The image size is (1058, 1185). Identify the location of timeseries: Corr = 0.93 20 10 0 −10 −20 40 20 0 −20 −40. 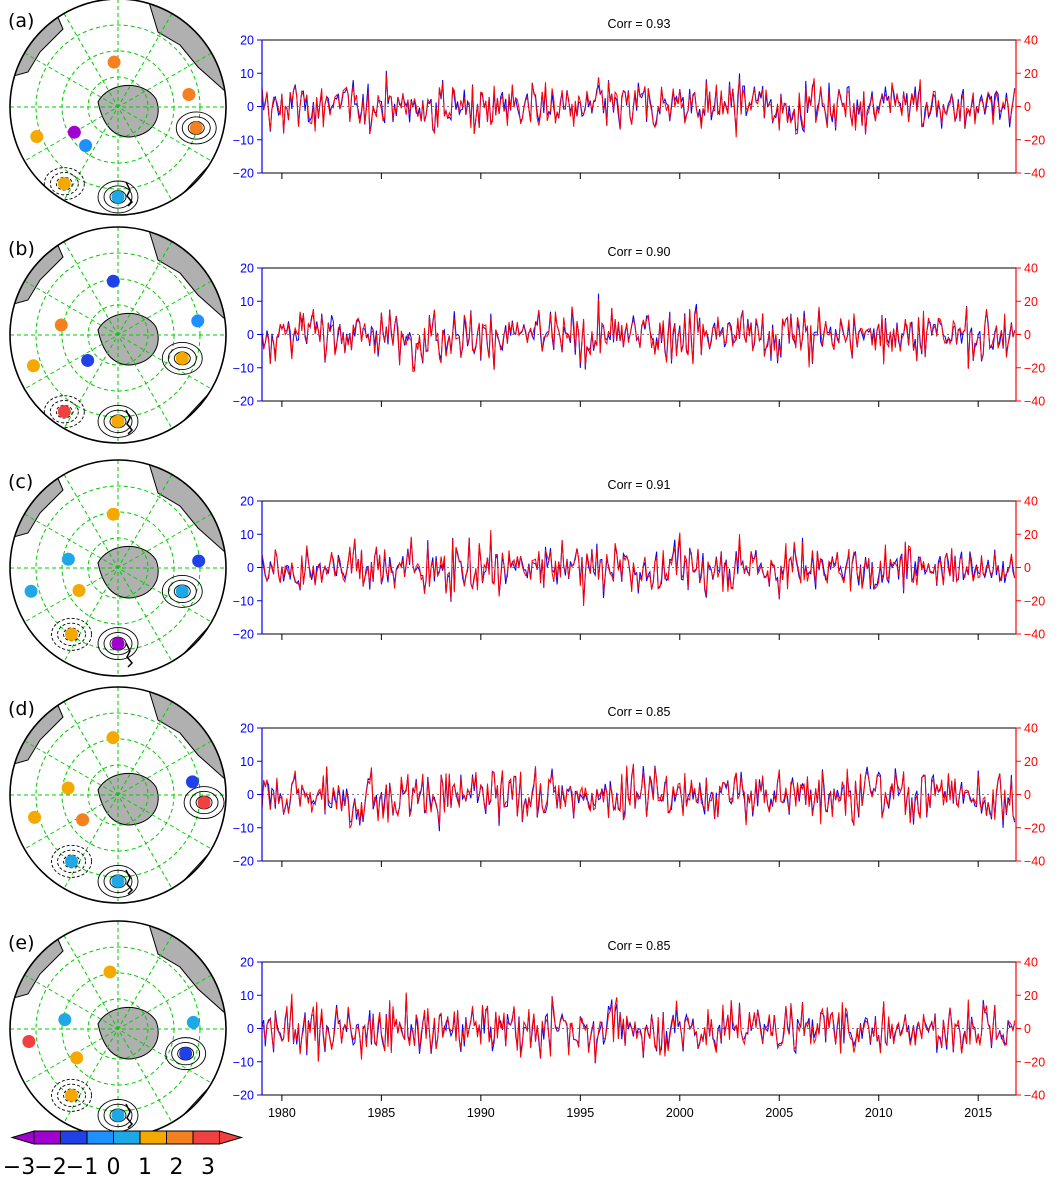
(639, 99).